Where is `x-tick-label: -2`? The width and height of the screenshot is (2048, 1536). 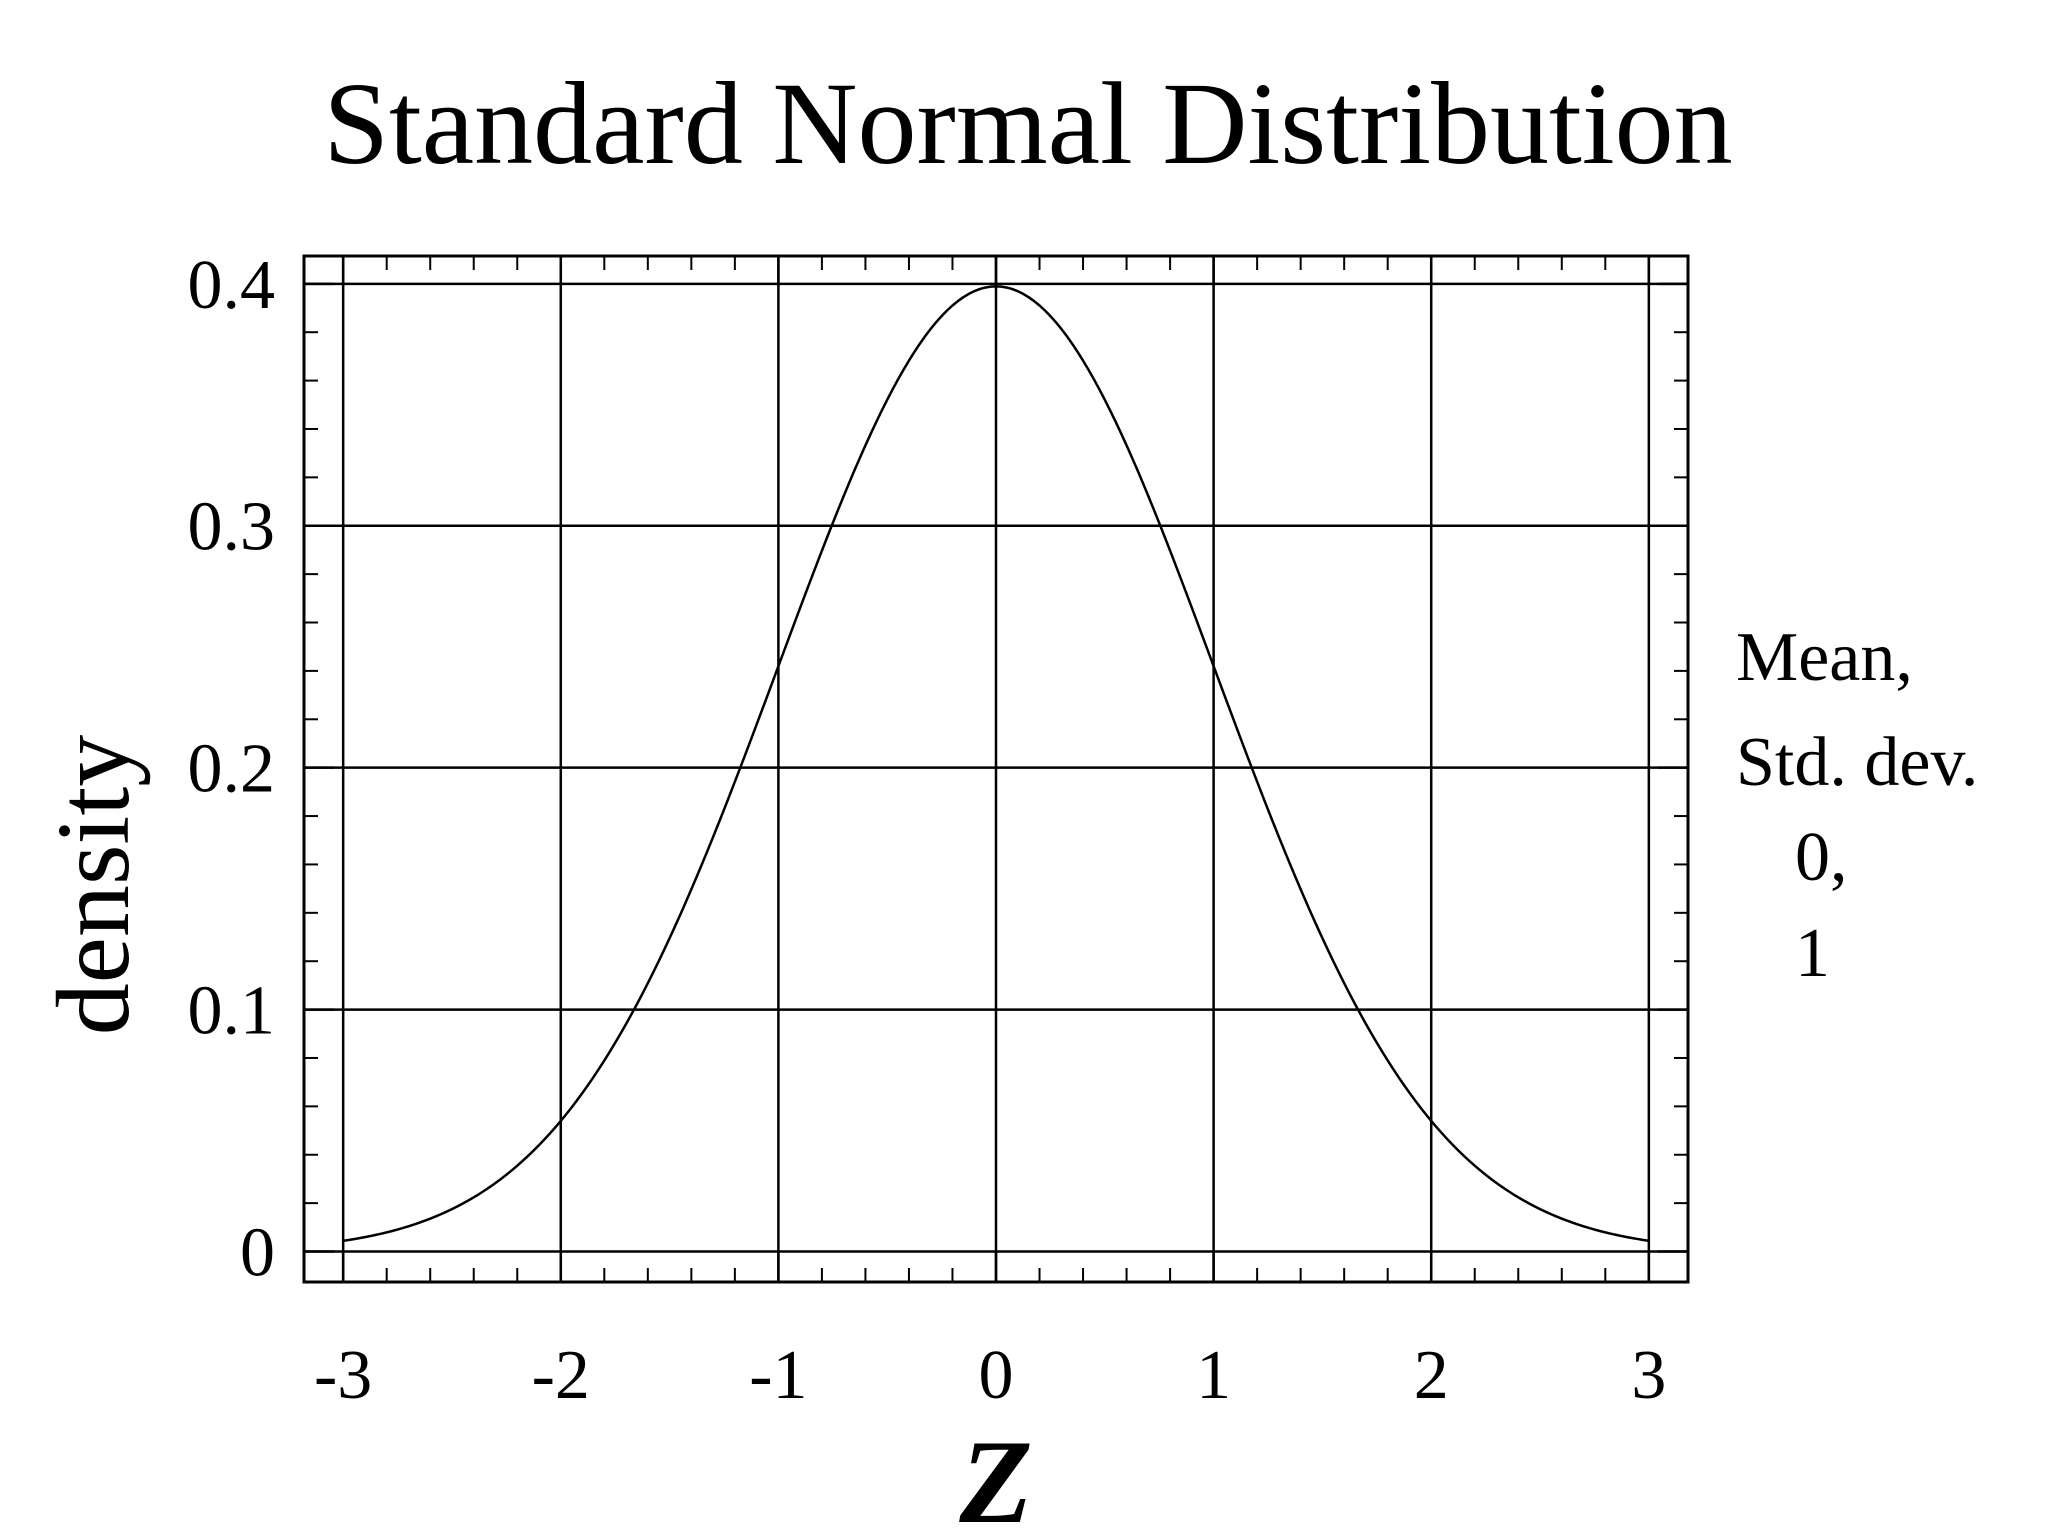
x-tick-label: -2 is located at coordinates (561, 1375).